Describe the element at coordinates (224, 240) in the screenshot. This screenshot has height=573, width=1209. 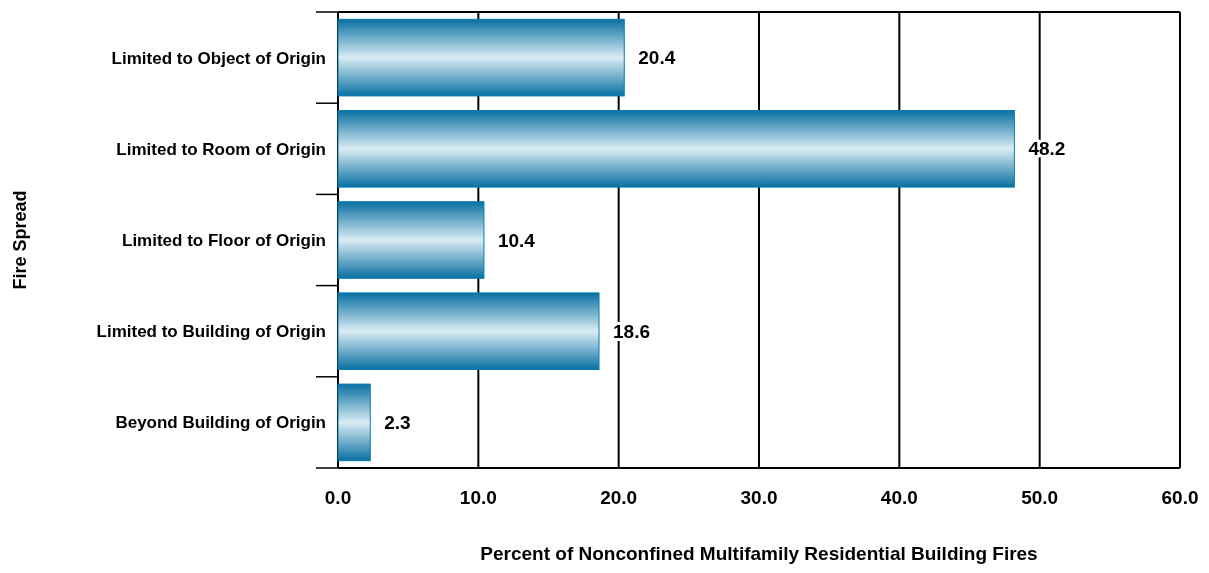
I see `y-tick-label: Limited to Floor of Origin` at that location.